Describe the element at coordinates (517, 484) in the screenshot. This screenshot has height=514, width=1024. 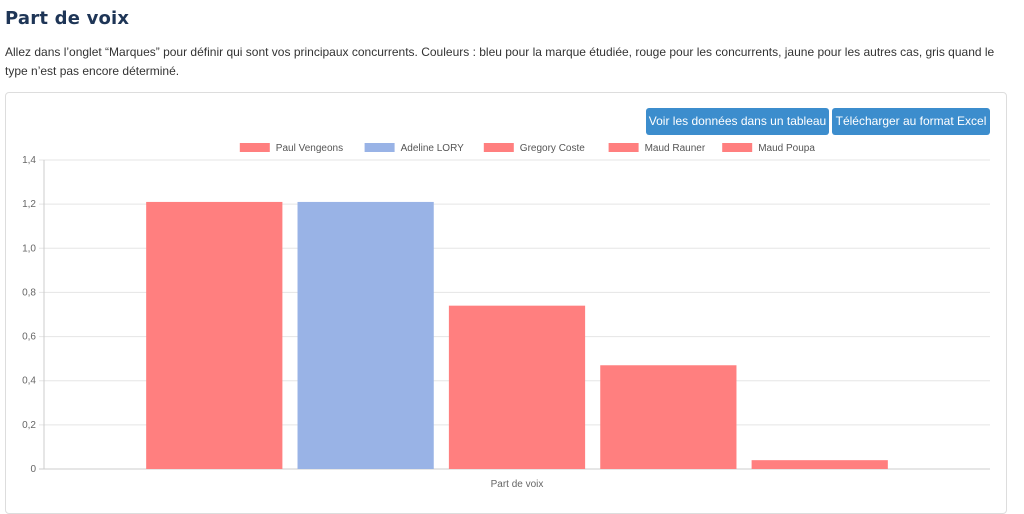
I see `x-axis-label: Part de voix` at that location.